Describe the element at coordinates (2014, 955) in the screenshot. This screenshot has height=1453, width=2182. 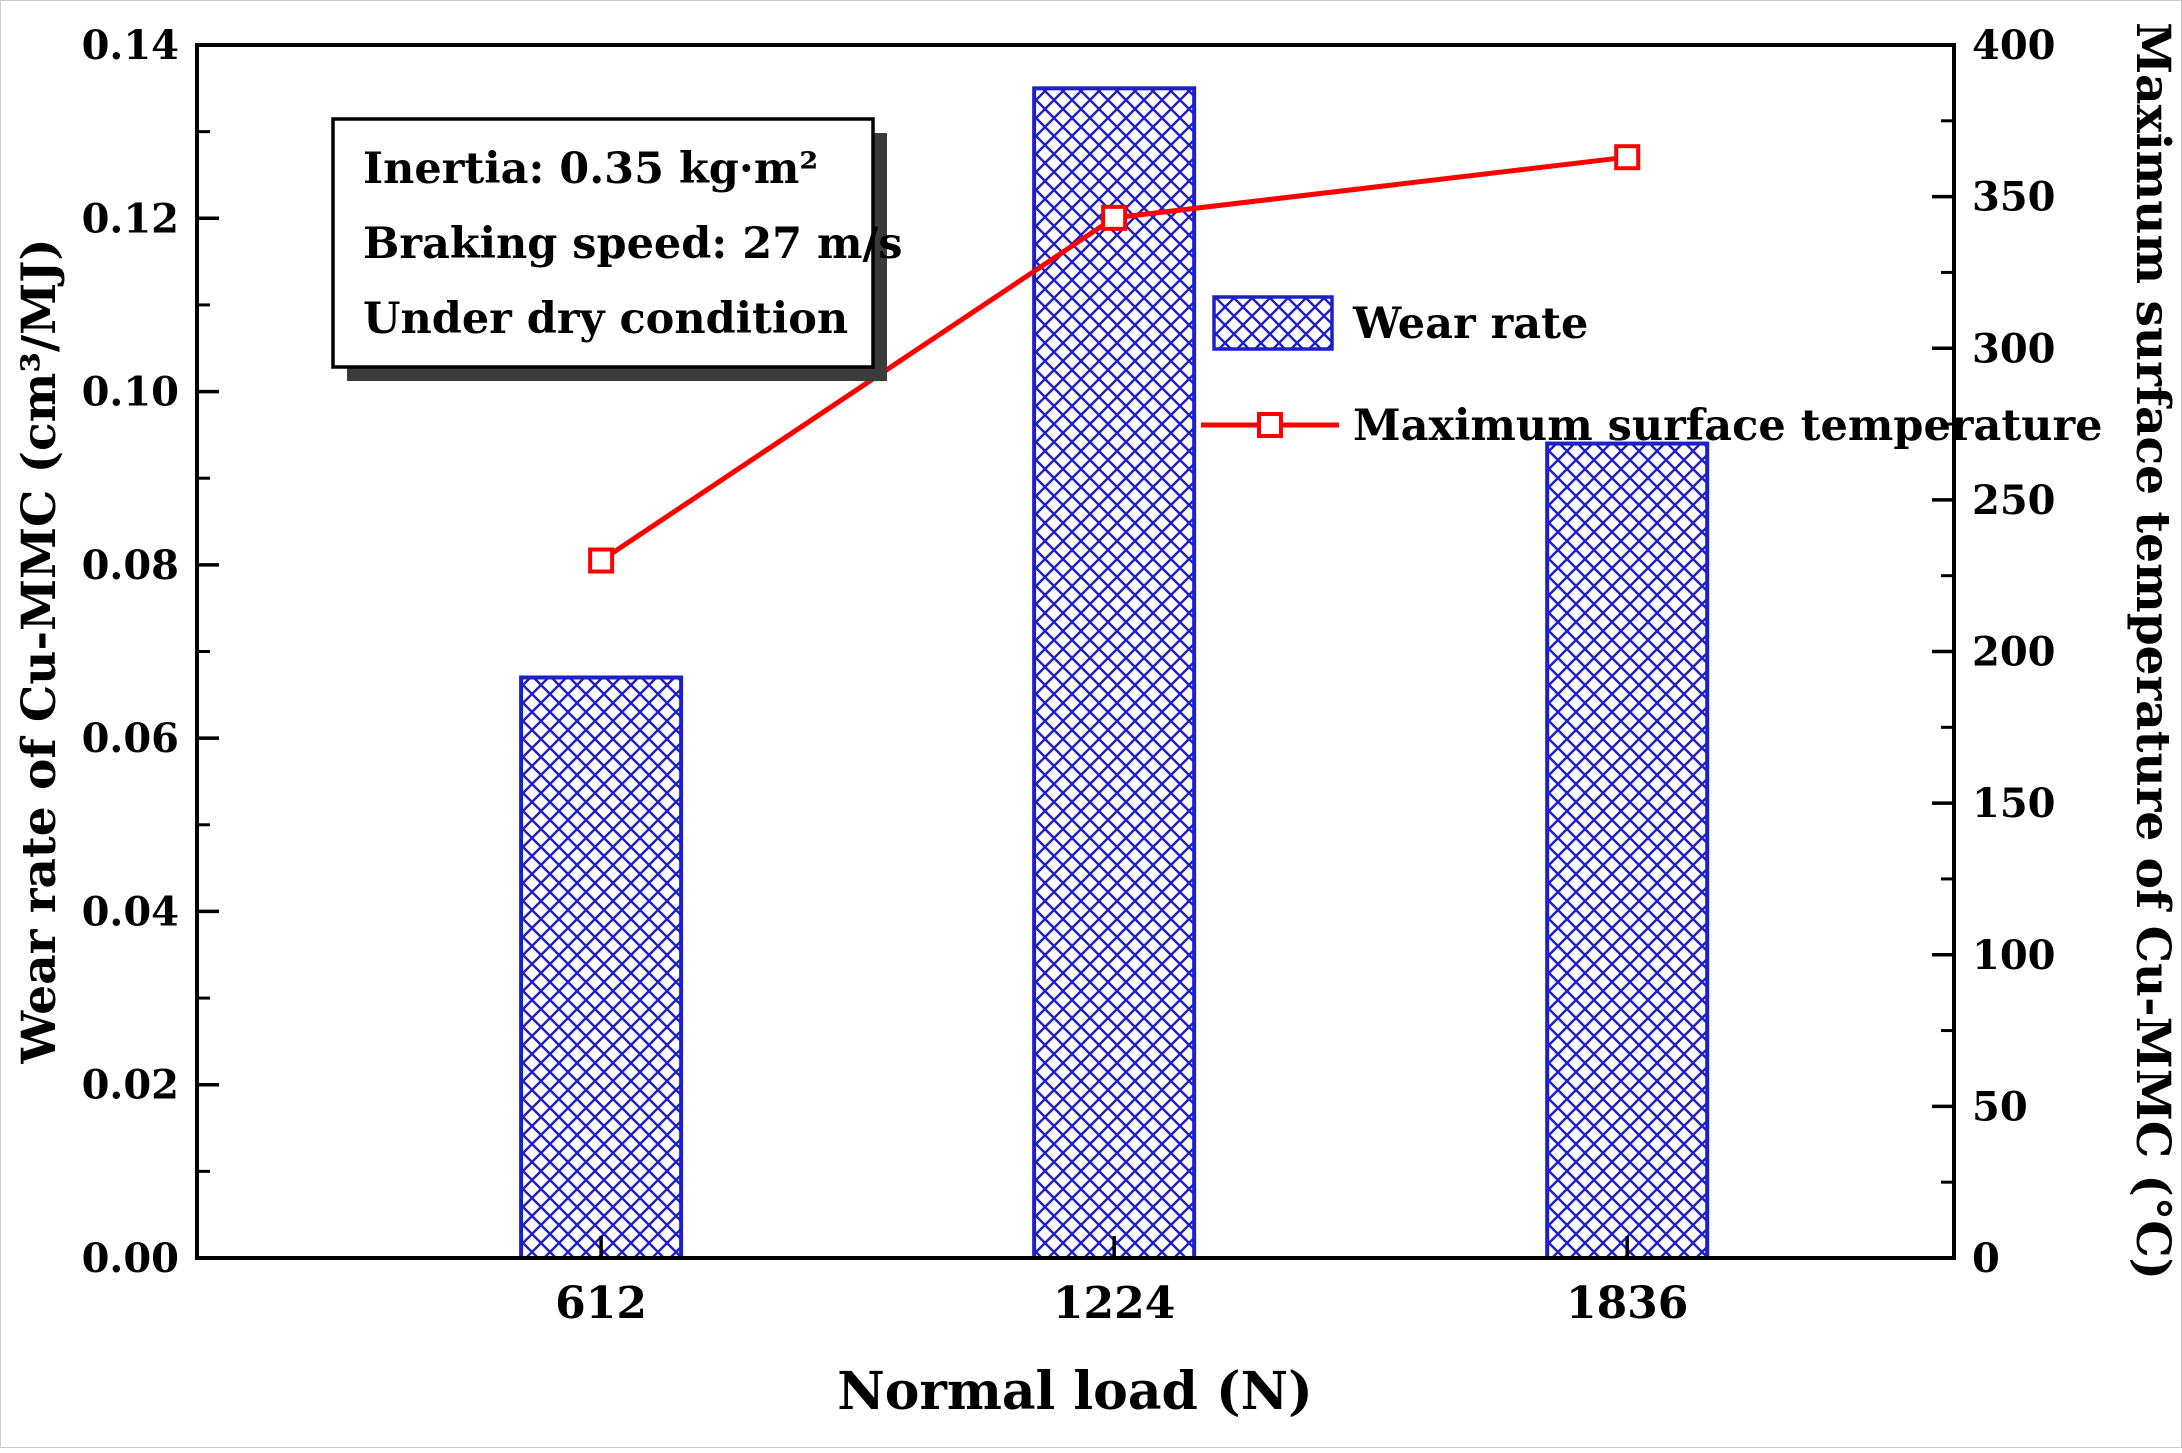
I see `right-tick-label: 100` at that location.